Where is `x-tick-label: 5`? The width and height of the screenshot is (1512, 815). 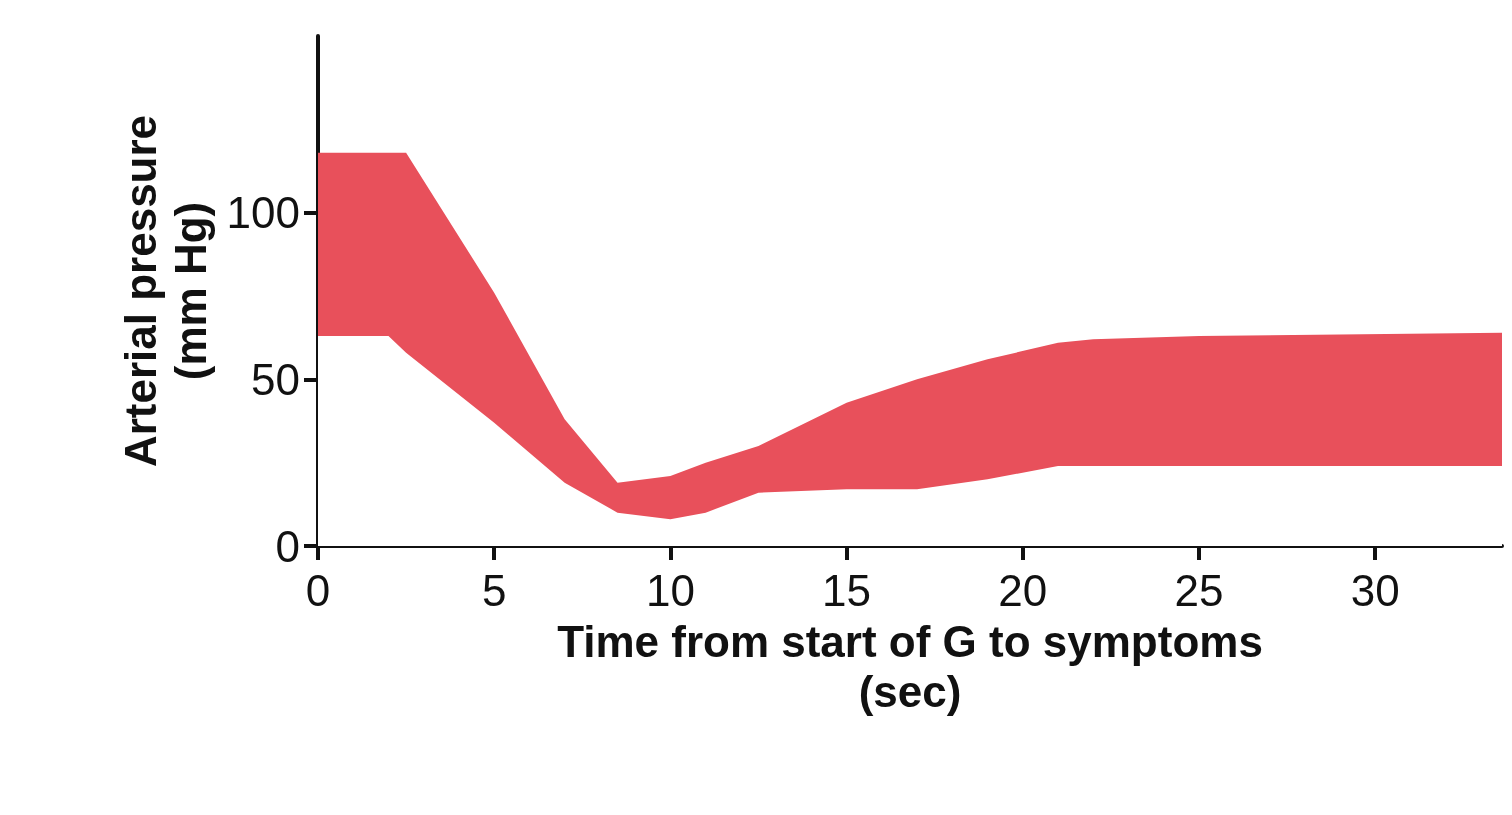
x-tick-label: 5 is located at coordinates (494, 590).